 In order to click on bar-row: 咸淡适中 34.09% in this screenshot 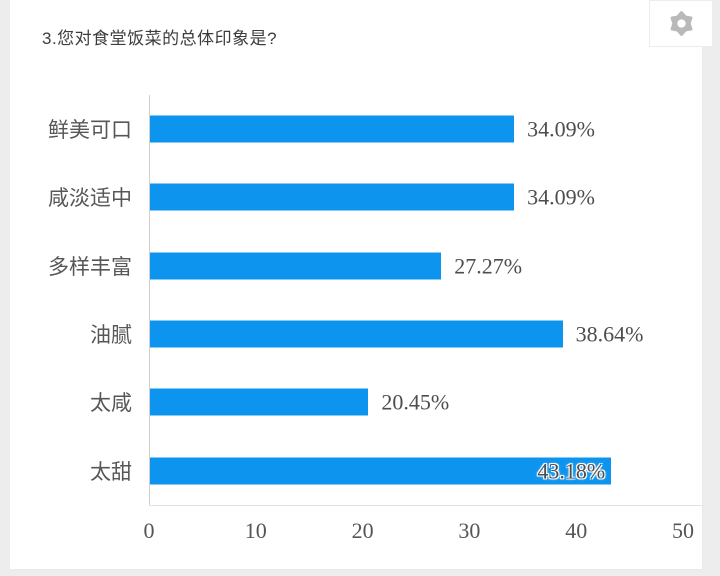, I will do `click(366, 197)`.